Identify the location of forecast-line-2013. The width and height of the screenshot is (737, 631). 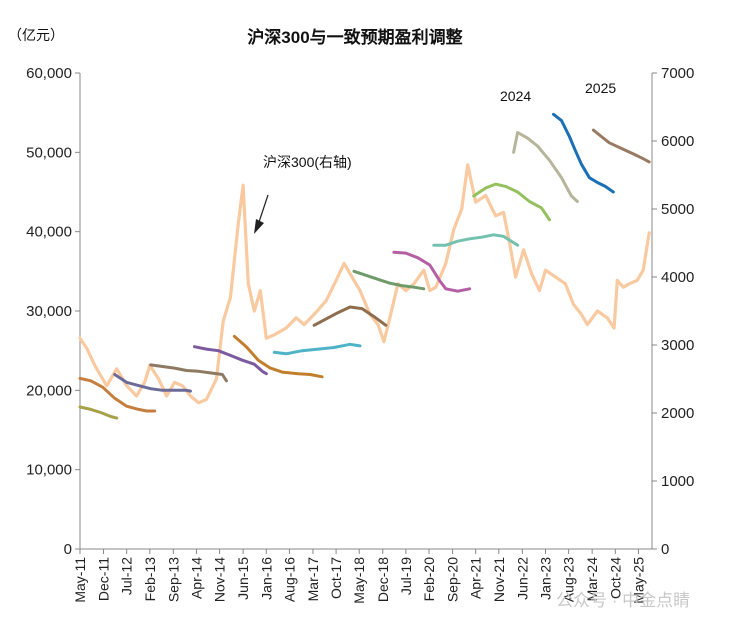
(152, 383).